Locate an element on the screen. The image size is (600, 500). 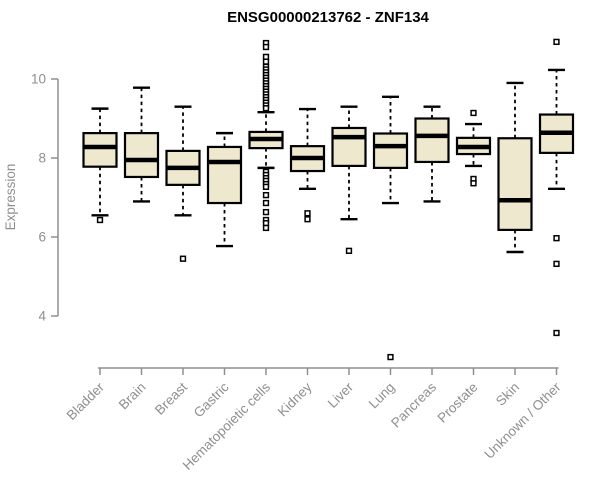
x-tick-label: Liver is located at coordinates (341, 395).